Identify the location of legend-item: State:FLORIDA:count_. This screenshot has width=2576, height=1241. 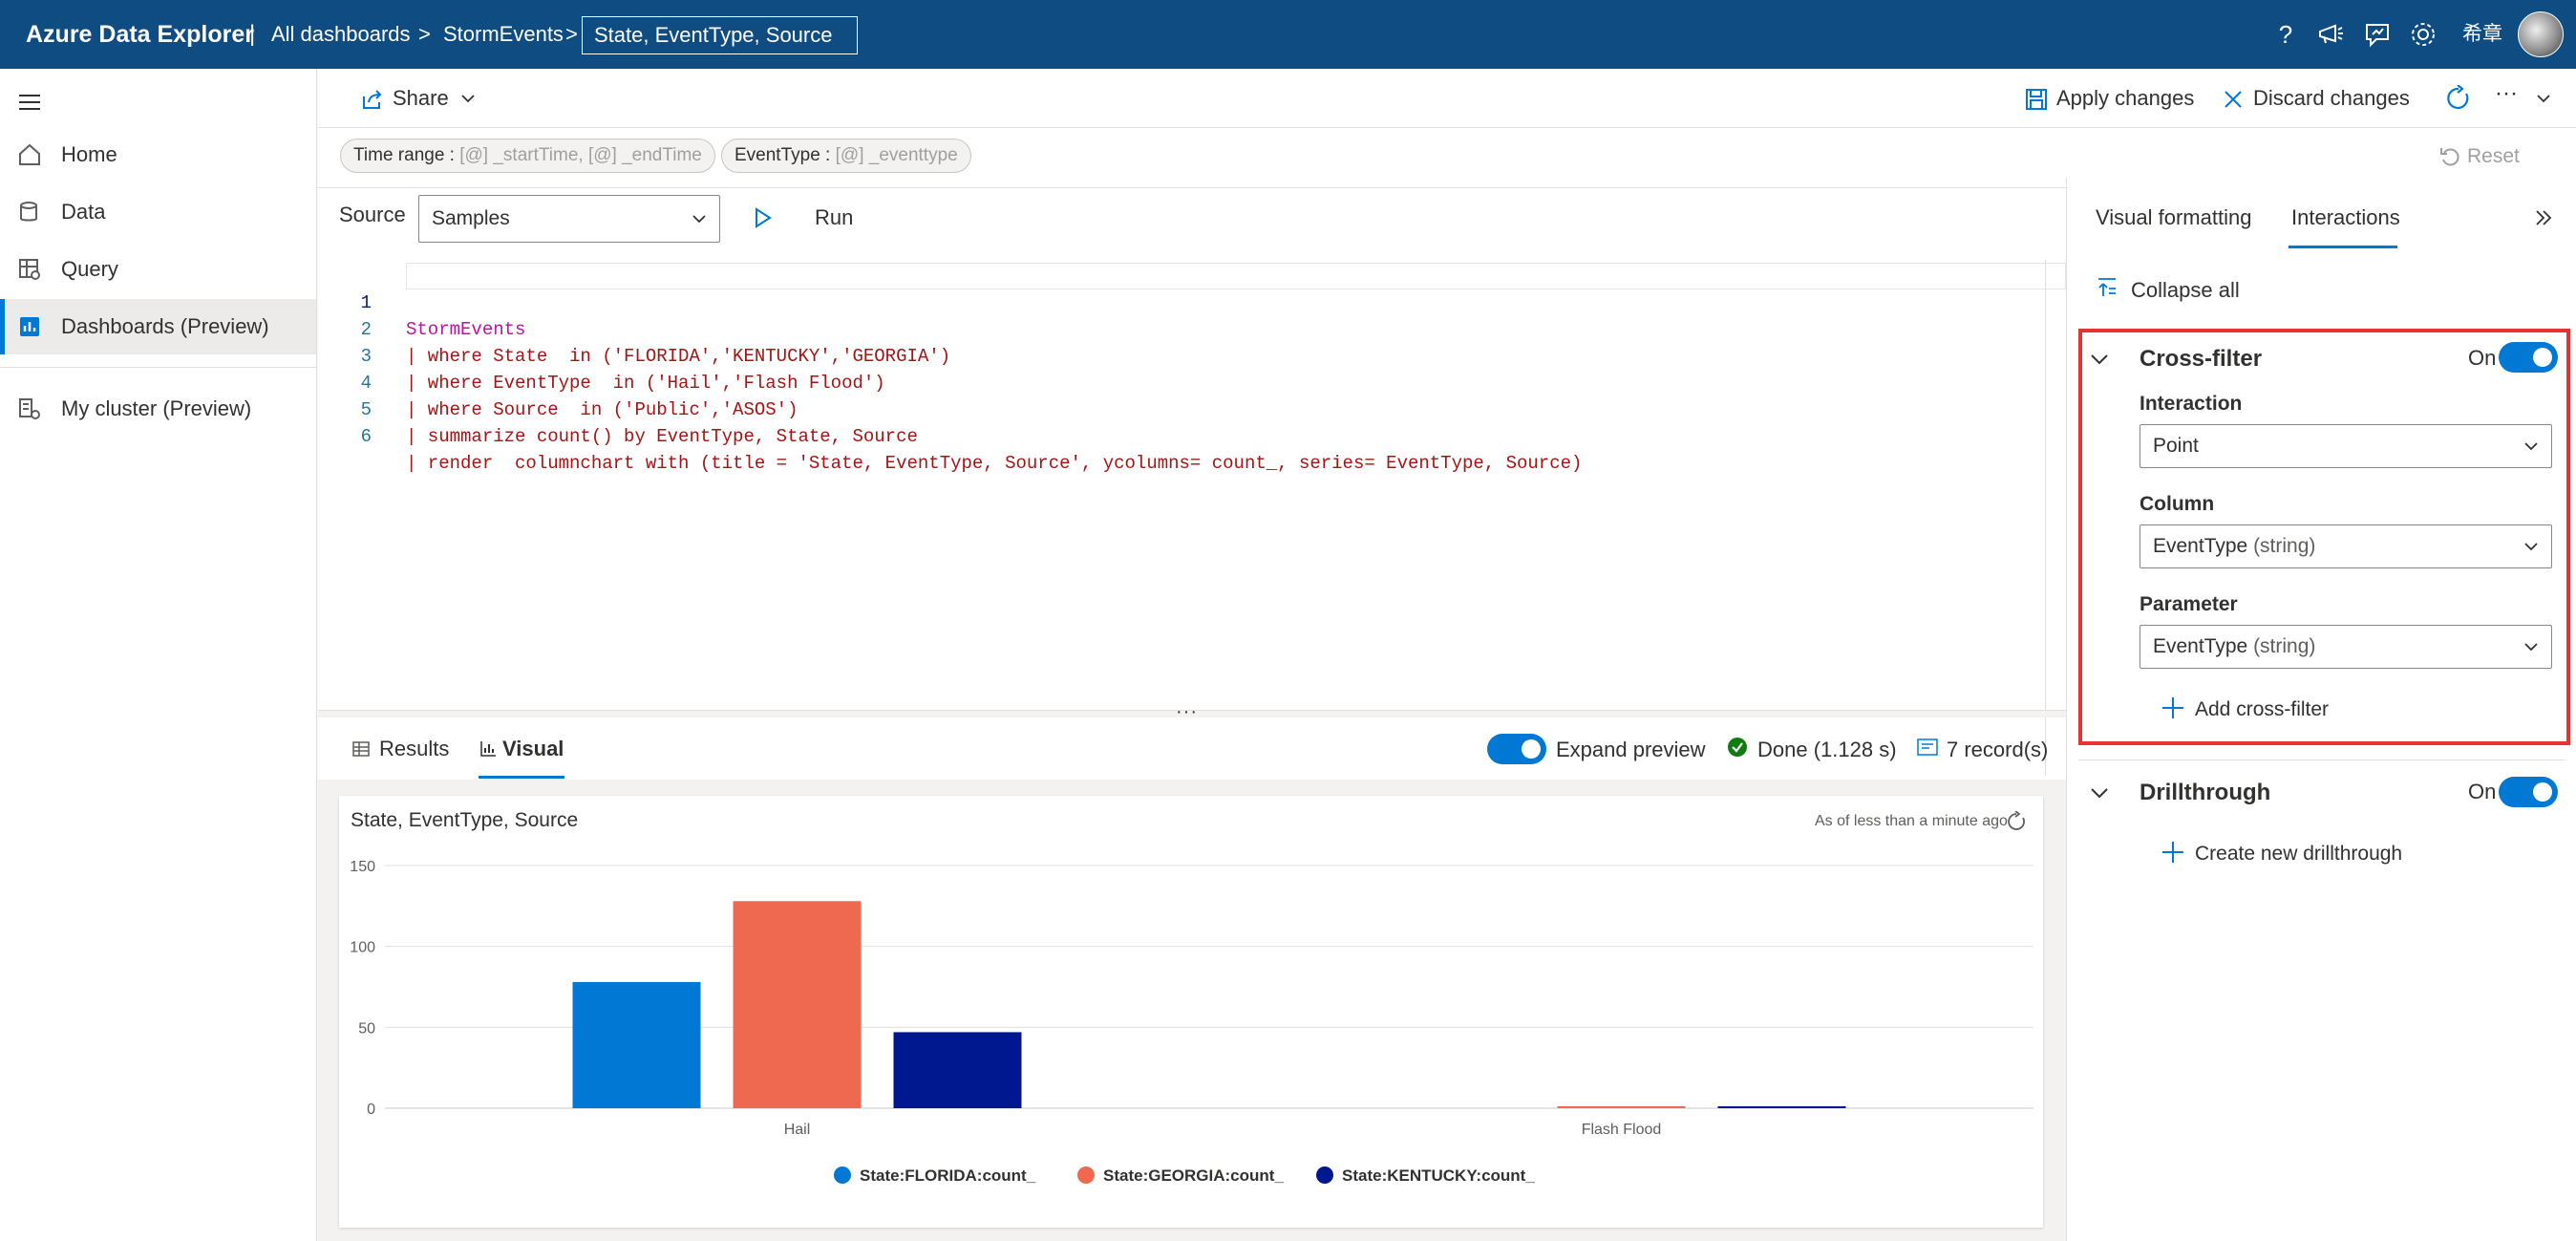
(948, 1175).